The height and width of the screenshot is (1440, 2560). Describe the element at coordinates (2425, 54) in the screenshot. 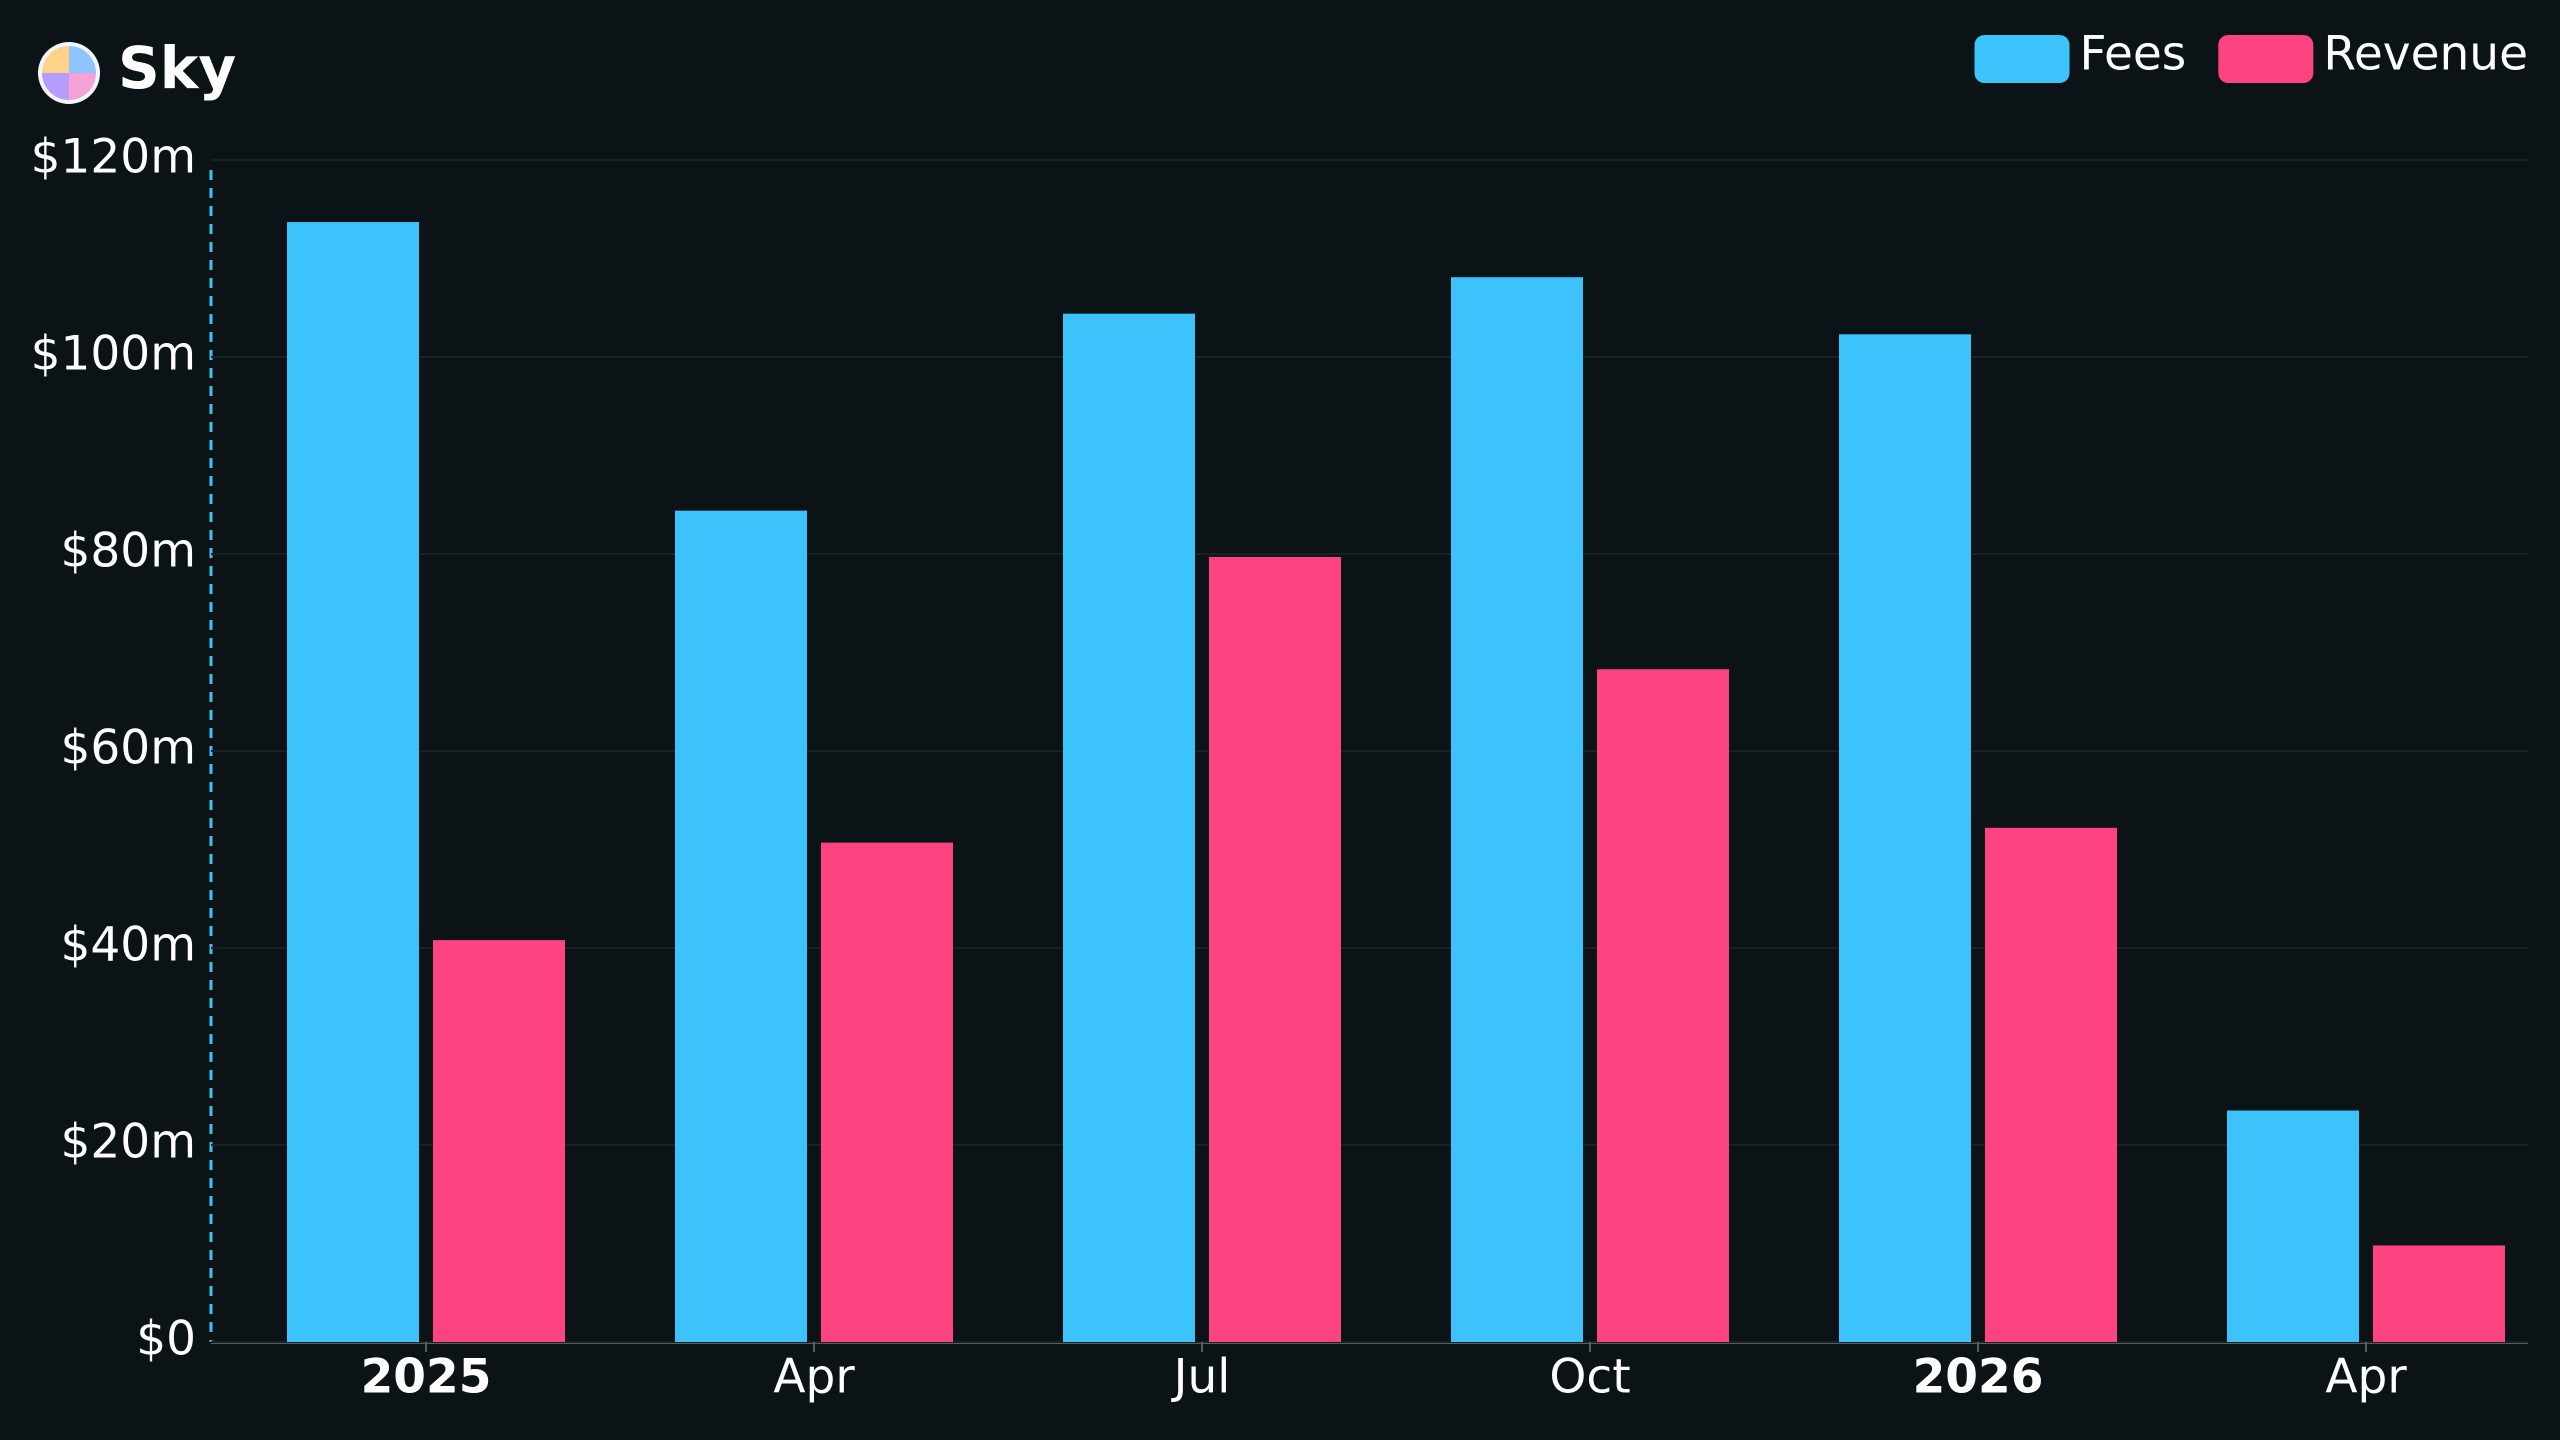

I see `legend-label: Revenue` at that location.